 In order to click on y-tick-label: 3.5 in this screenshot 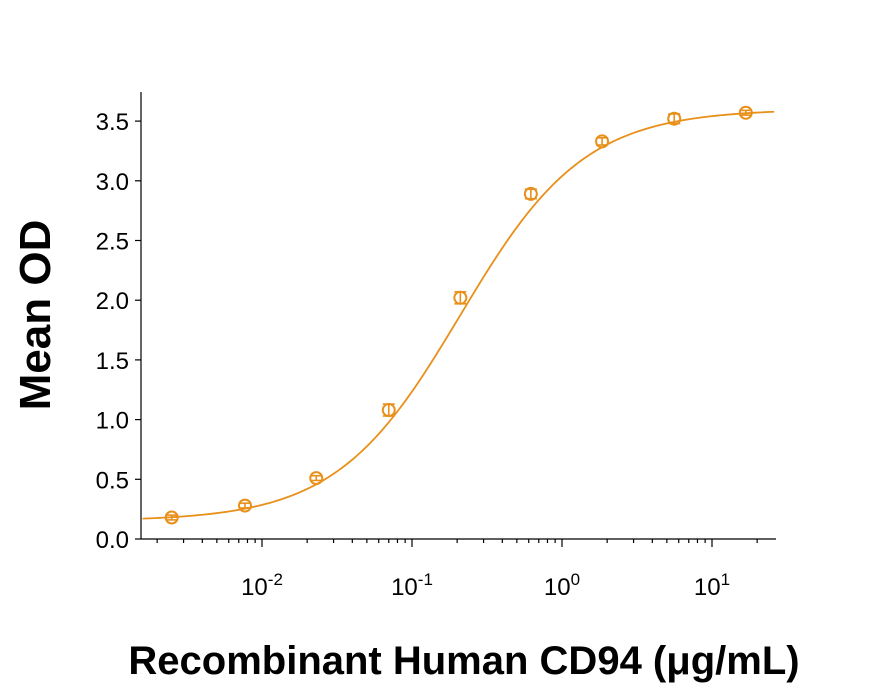, I will do `click(112, 122)`.